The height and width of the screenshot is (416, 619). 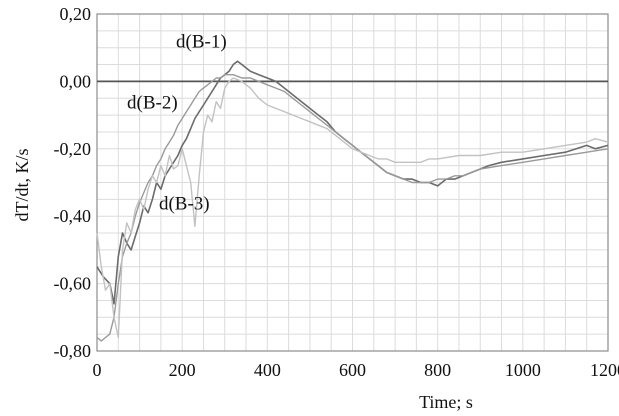 I want to click on series-annotation: d(B-1), so click(x=201, y=42).